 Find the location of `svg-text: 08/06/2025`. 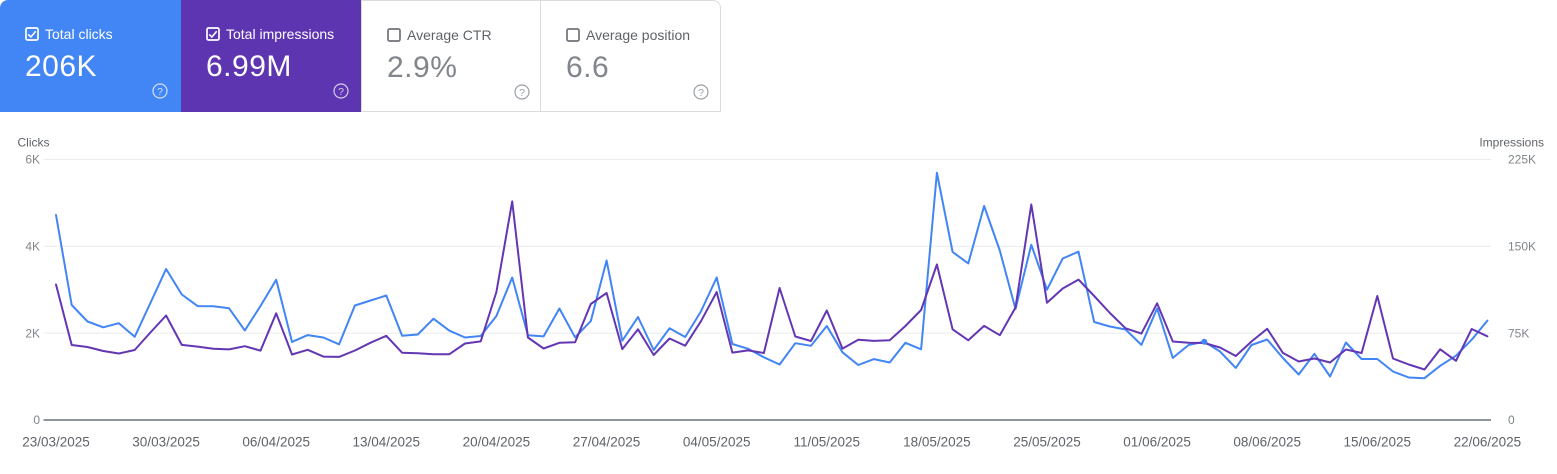

svg-text: 08/06/2025 is located at coordinates (1267, 442).